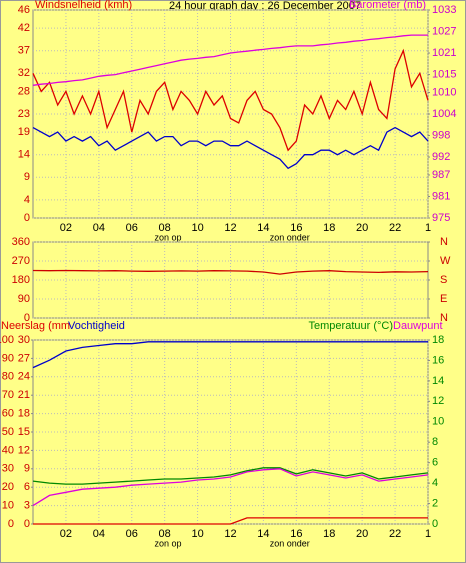 The image size is (466, 563). What do you see at coordinates (24, 91) in the screenshot?
I see `y-tick-label: 28` at bounding box center [24, 91].